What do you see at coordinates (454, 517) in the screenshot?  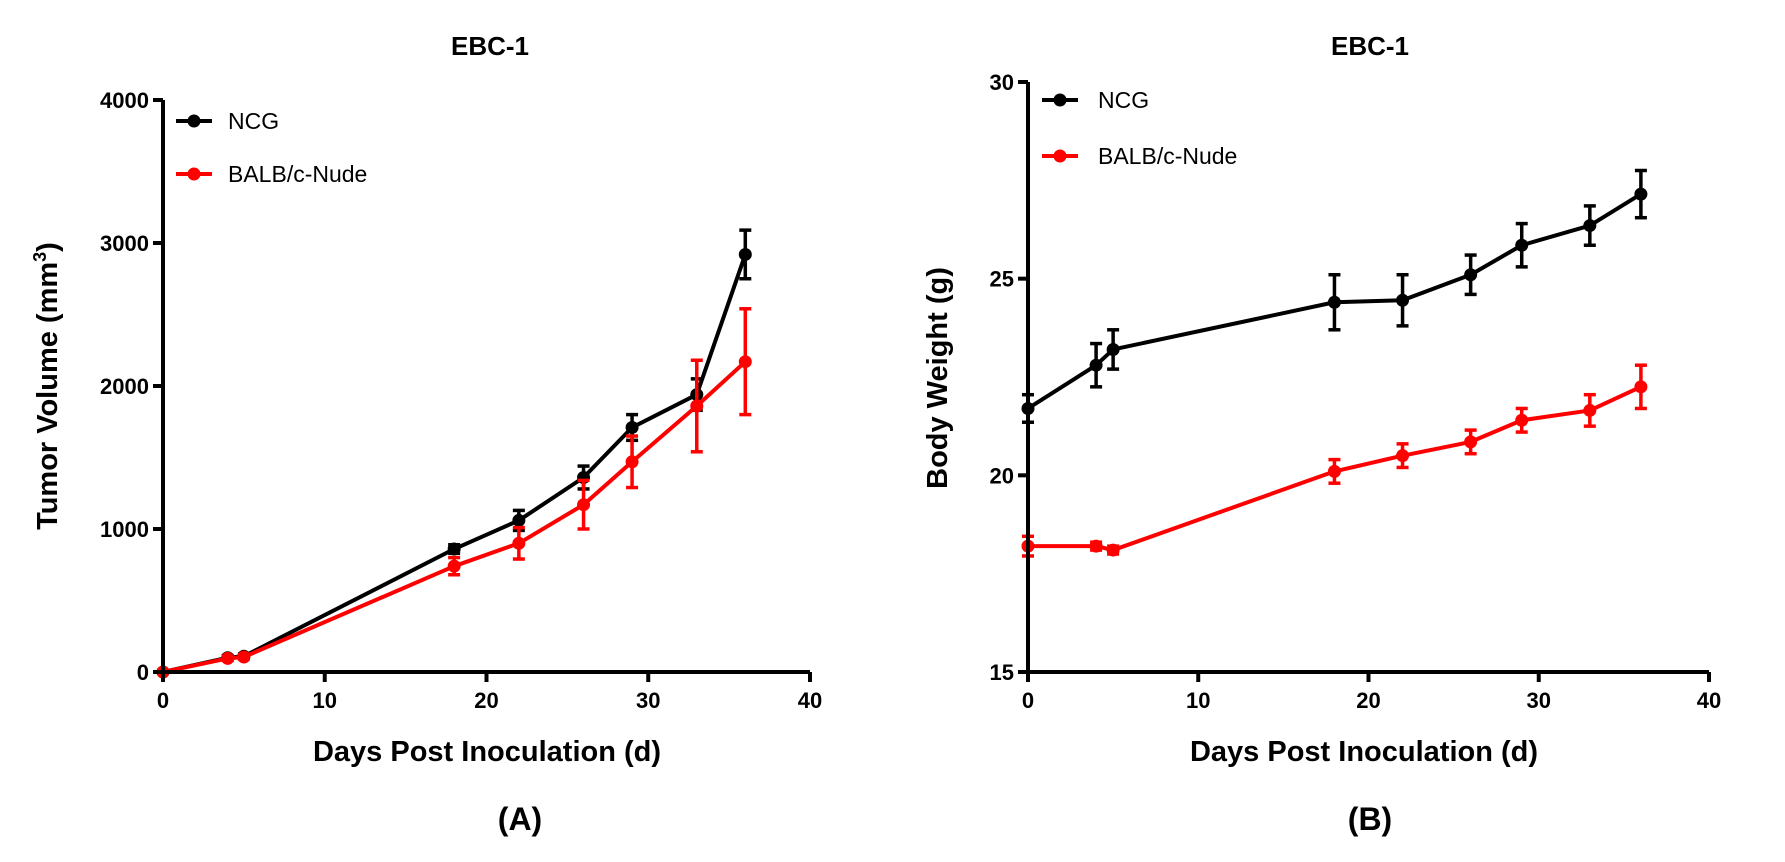 I see `series-line` at bounding box center [454, 517].